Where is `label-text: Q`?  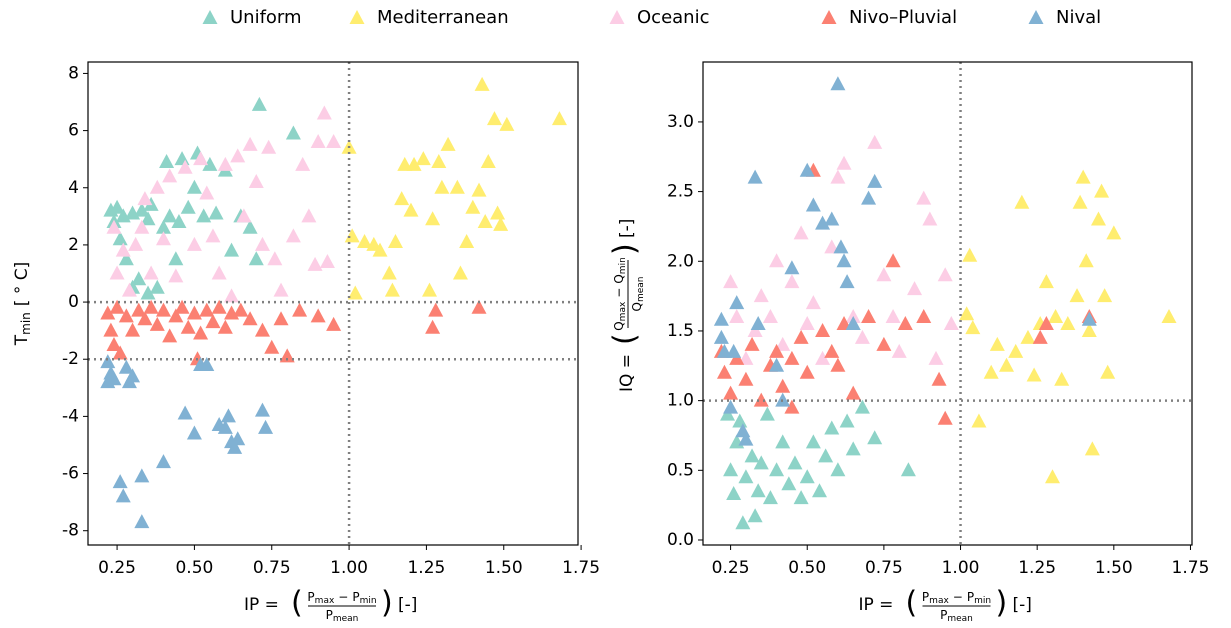 label-text: Q is located at coordinates (619, 278).